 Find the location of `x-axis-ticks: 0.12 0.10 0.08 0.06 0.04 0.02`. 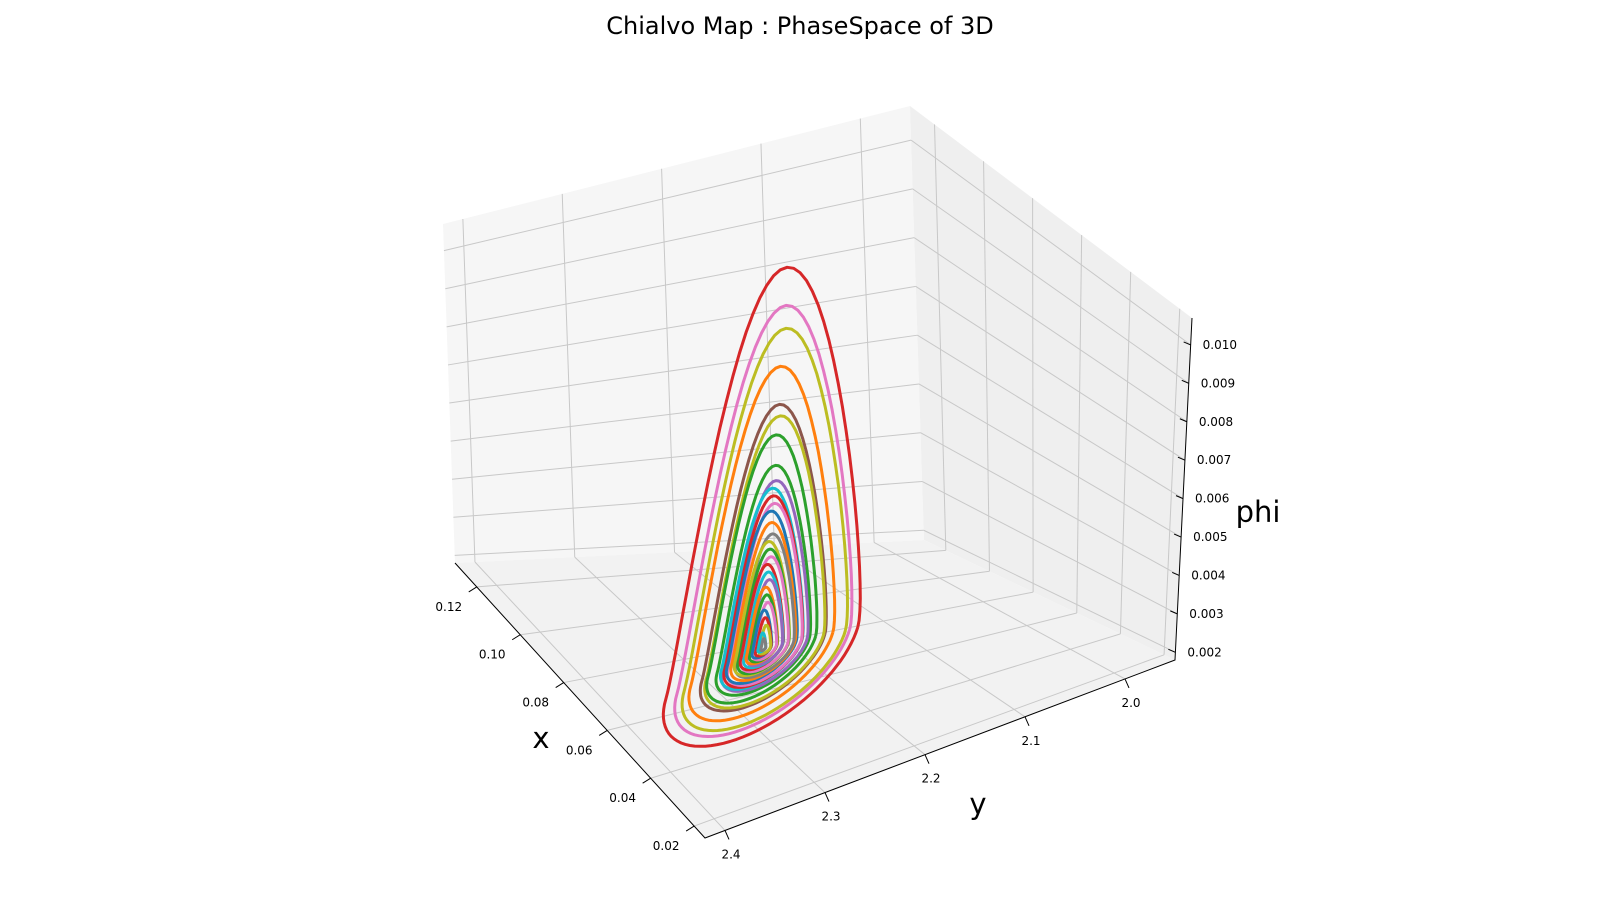

x-axis-ticks: 0.12 0.10 0.08 0.06 0.04 0.02 is located at coordinates (557, 726).